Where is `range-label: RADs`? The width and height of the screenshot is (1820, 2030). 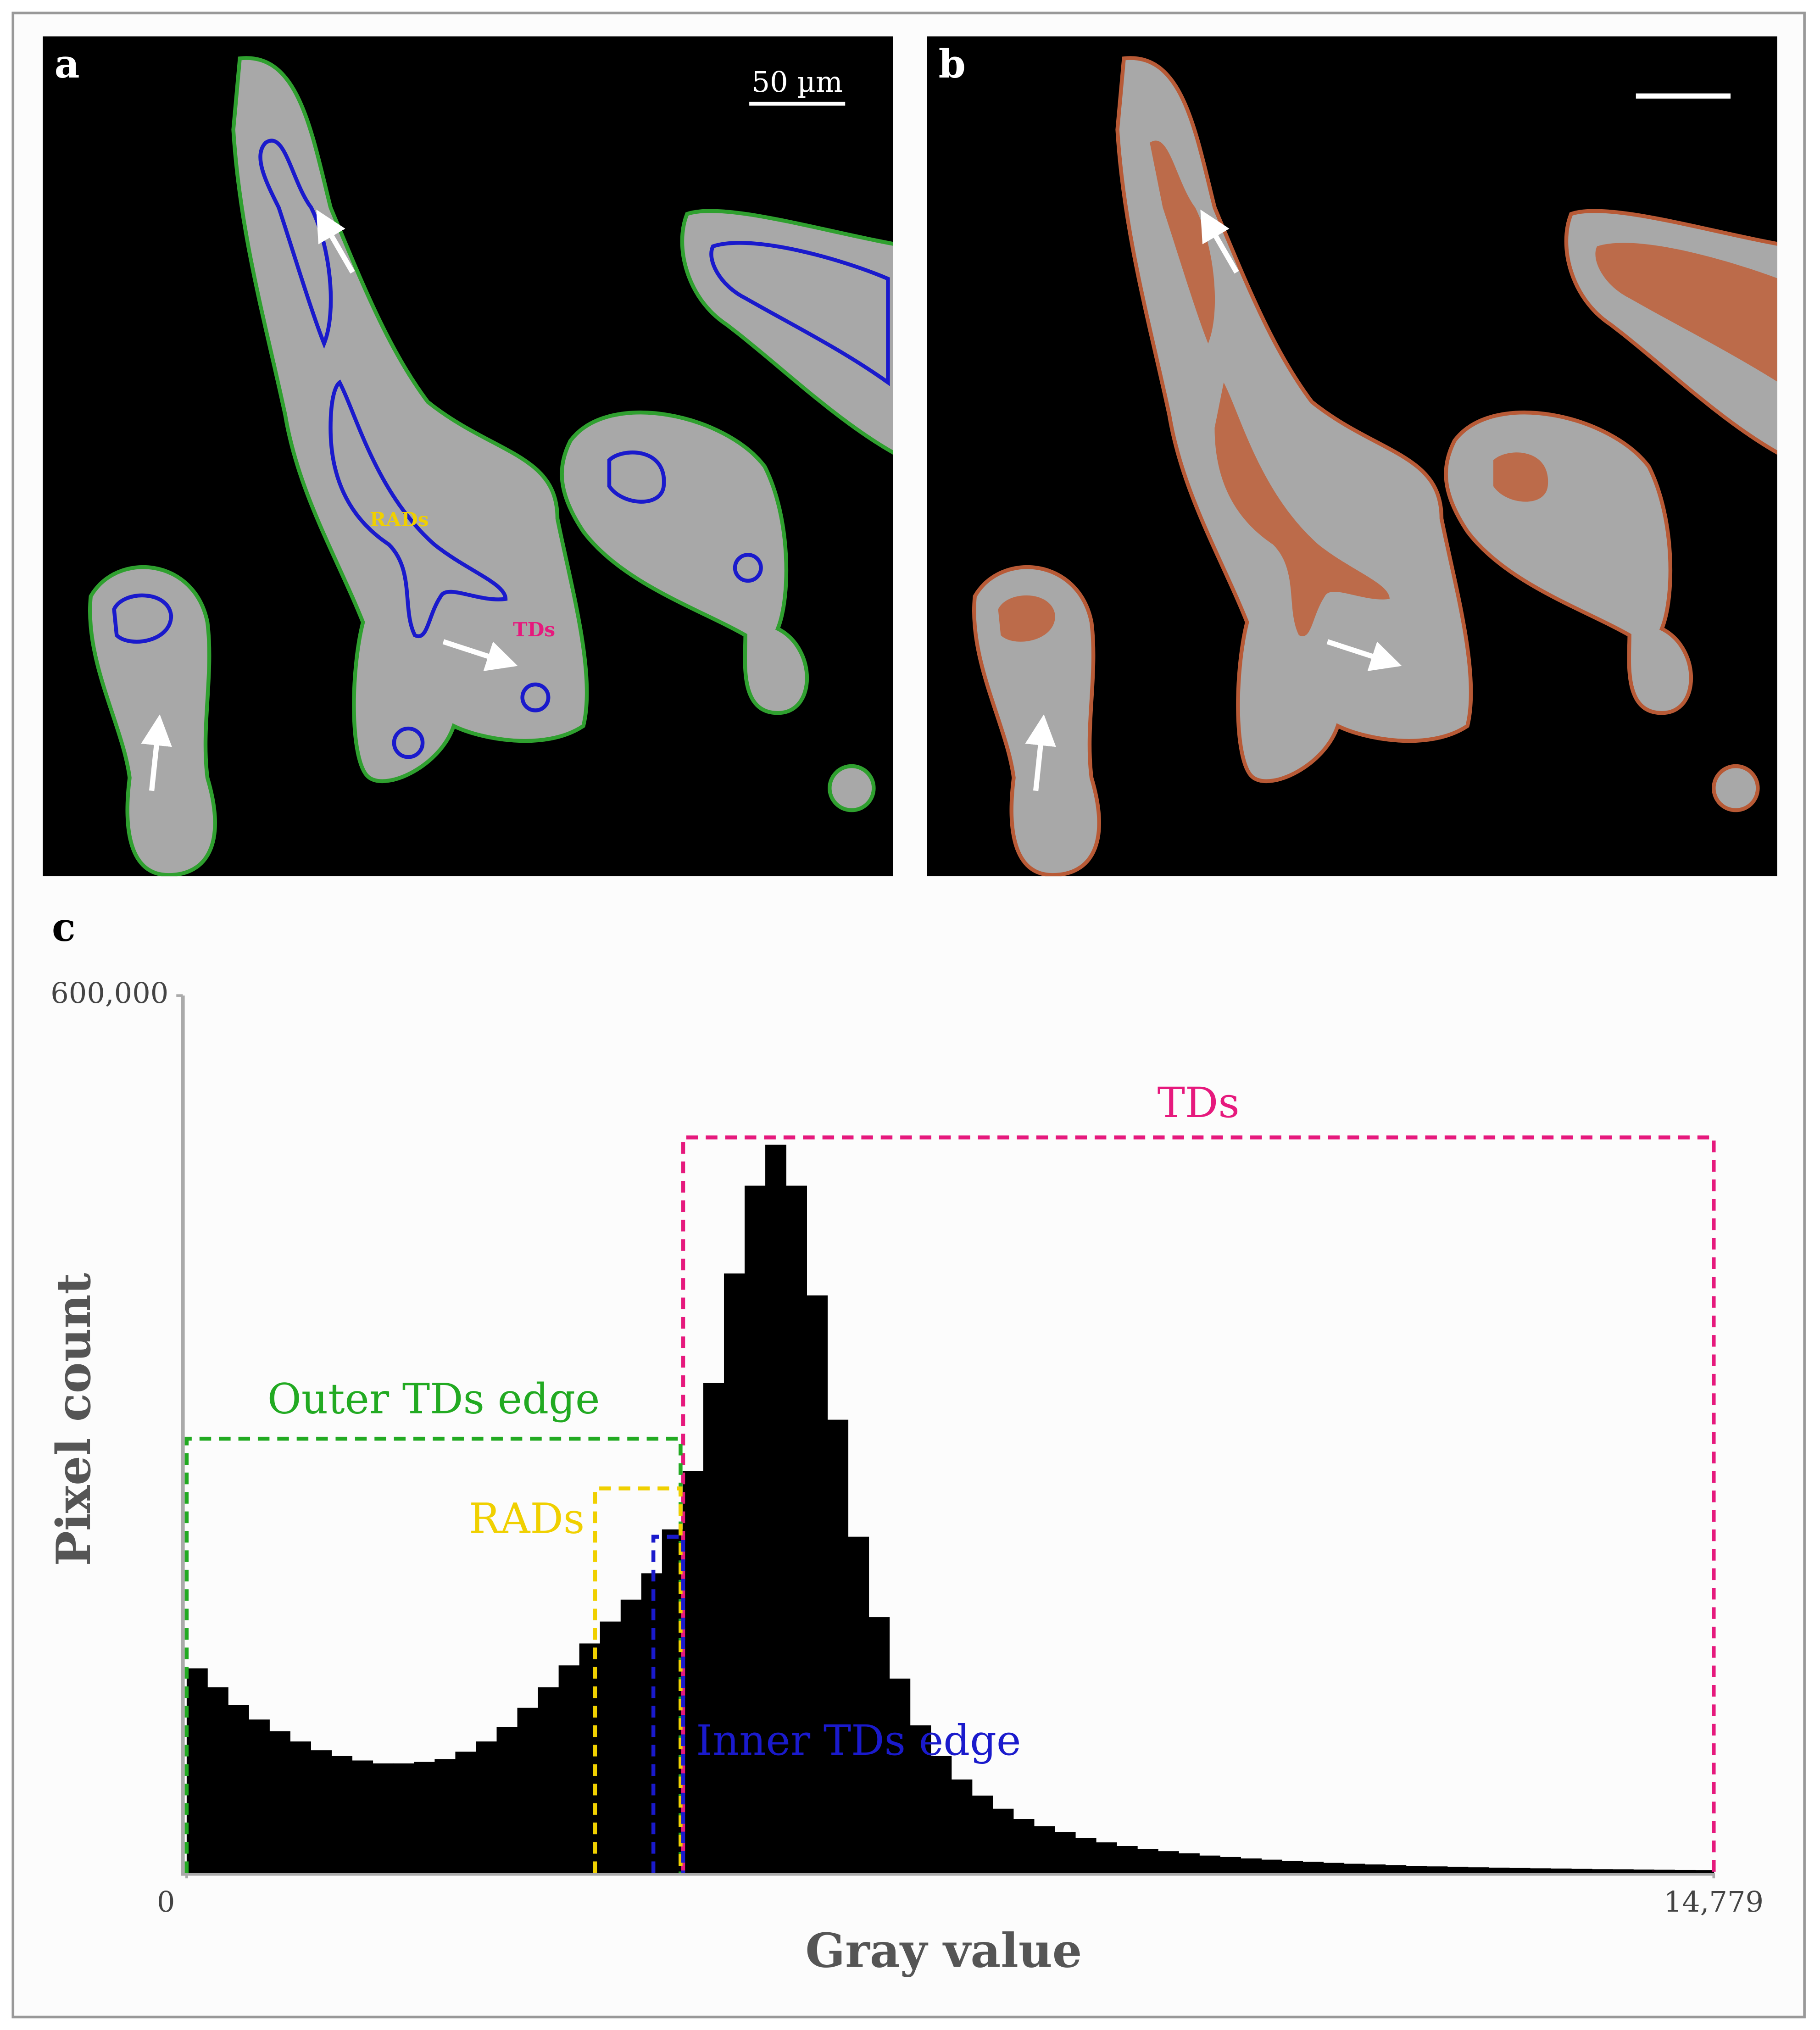 range-label: RADs is located at coordinates (526, 1519).